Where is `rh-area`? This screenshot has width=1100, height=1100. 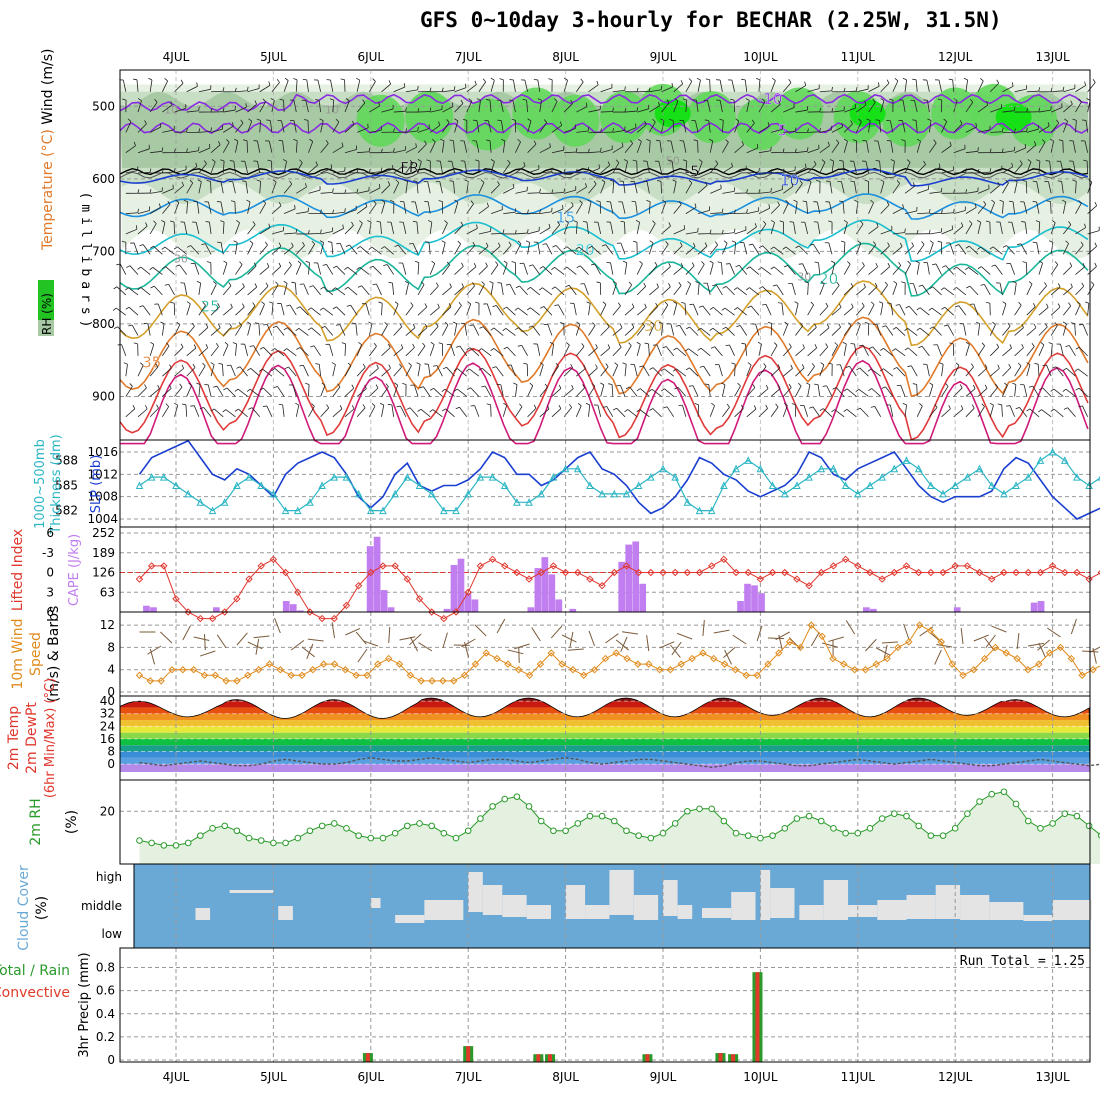 rh-area is located at coordinates (619, 827).